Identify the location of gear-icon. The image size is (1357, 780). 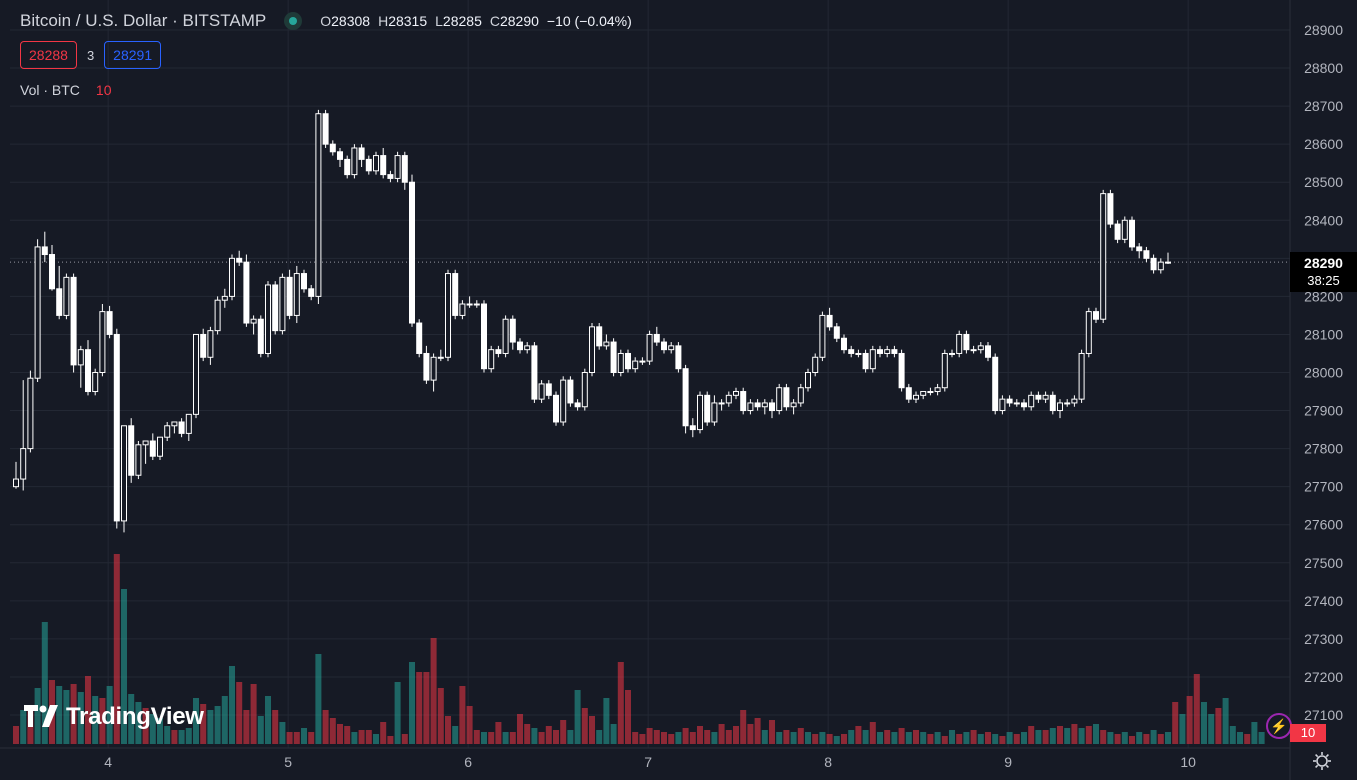
(1322, 761).